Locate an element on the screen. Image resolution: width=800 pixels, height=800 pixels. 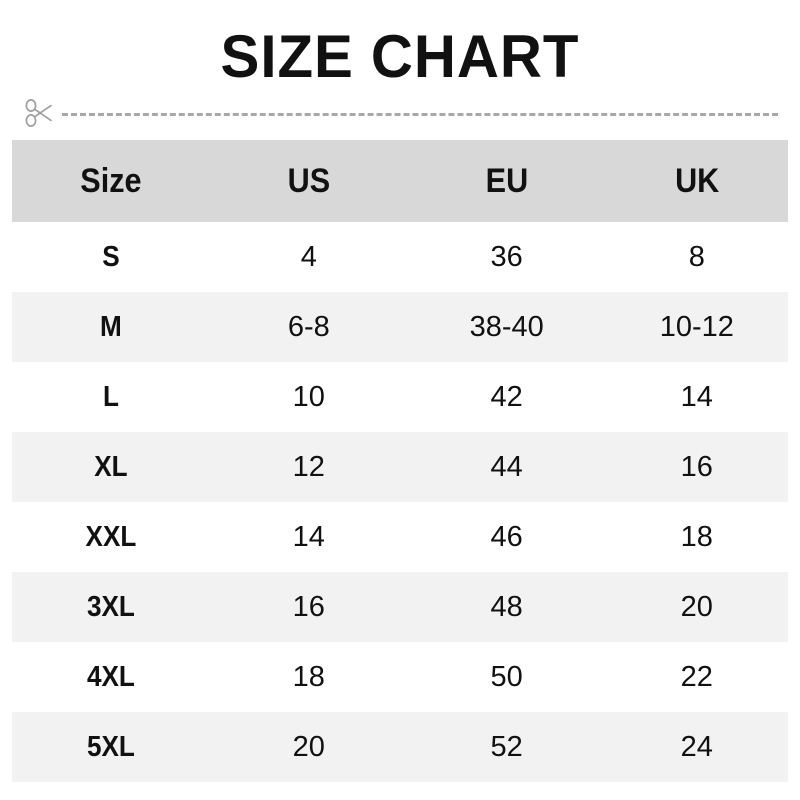
cell-eu: 44 is located at coordinates (506, 466).